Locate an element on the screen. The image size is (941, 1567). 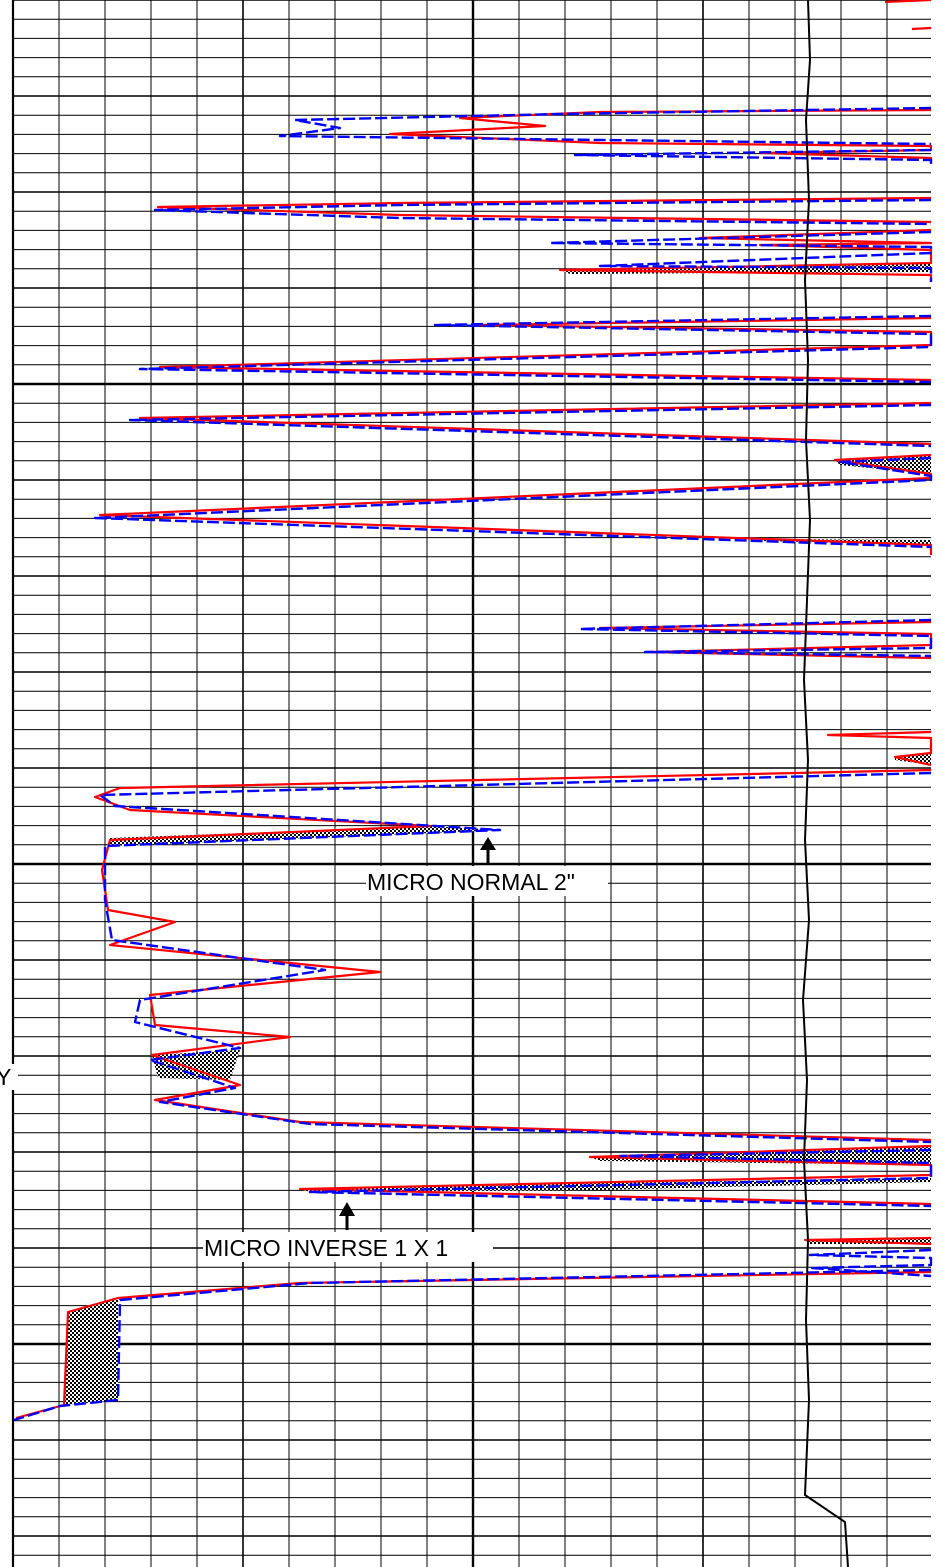
edge-text: Y is located at coordinates (5, 1077).